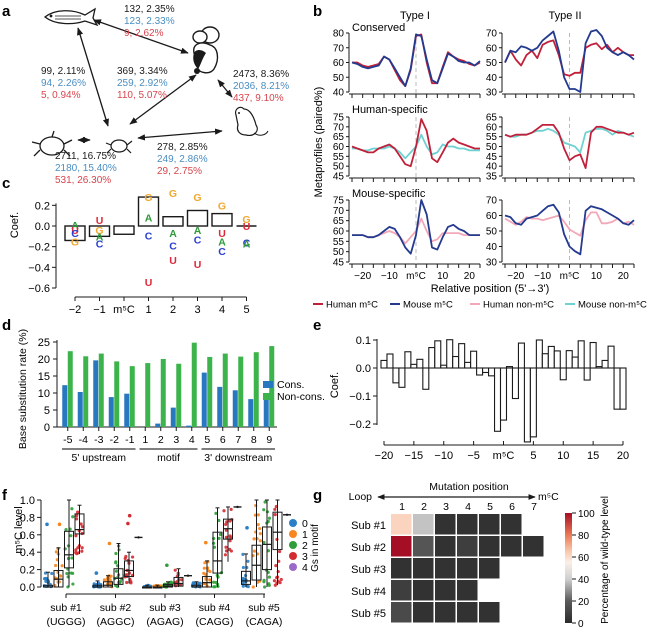 The image size is (650, 633). Describe the element at coordinates (179, 171) in the screenshot. I see `edge-type2: 29, 2.75%` at that location.